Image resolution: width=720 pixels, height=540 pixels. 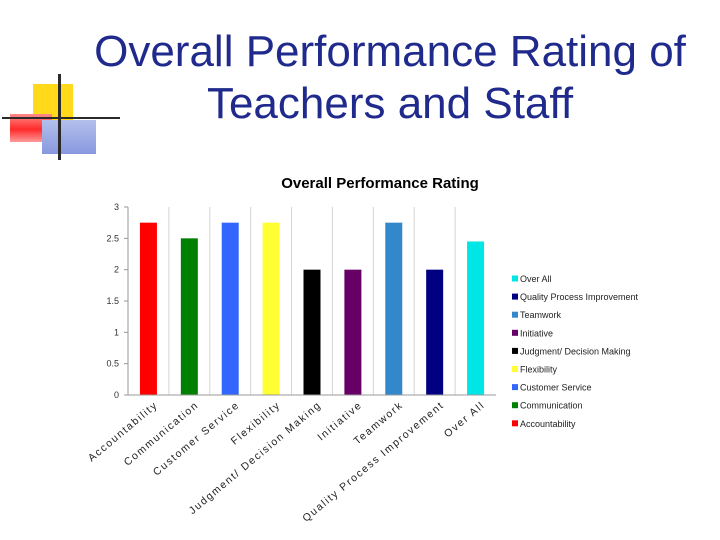 I want to click on x-tick-label: Communication, so click(x=162, y=433).